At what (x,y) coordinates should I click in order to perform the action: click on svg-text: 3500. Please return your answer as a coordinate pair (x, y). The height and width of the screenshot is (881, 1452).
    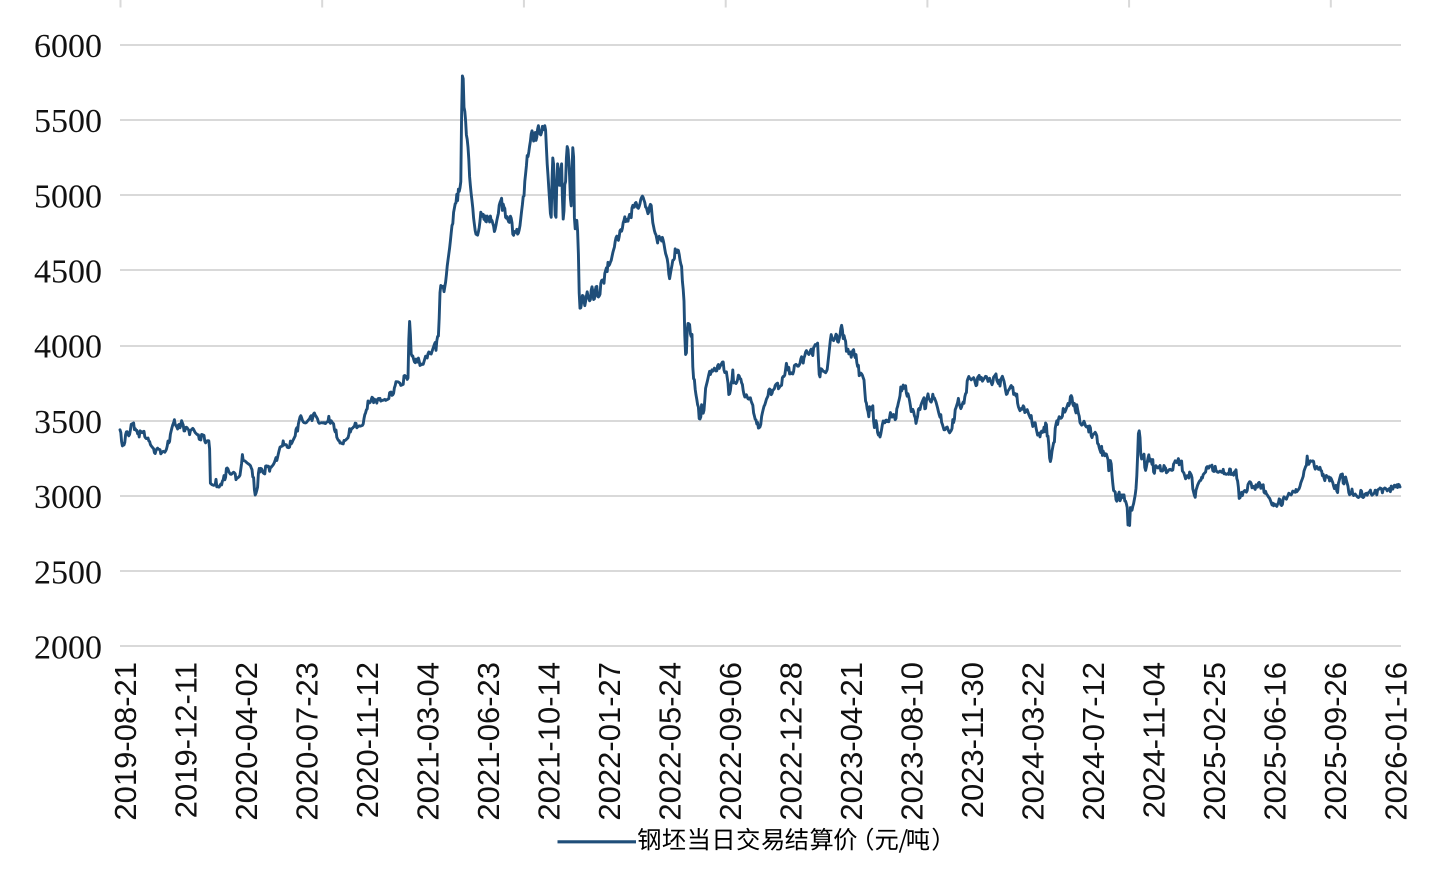
    Looking at the image, I should click on (68, 422).